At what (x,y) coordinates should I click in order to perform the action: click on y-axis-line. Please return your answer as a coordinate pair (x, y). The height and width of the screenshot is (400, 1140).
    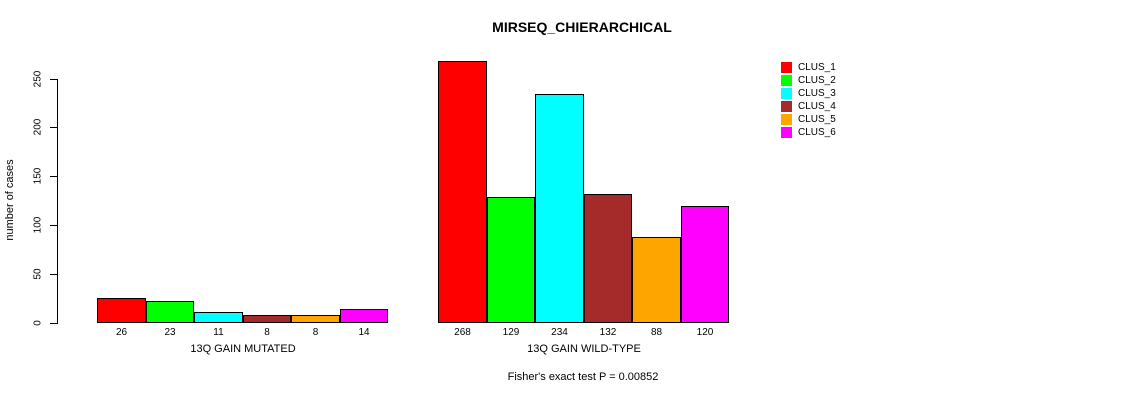
    Looking at the image, I should click on (57, 201).